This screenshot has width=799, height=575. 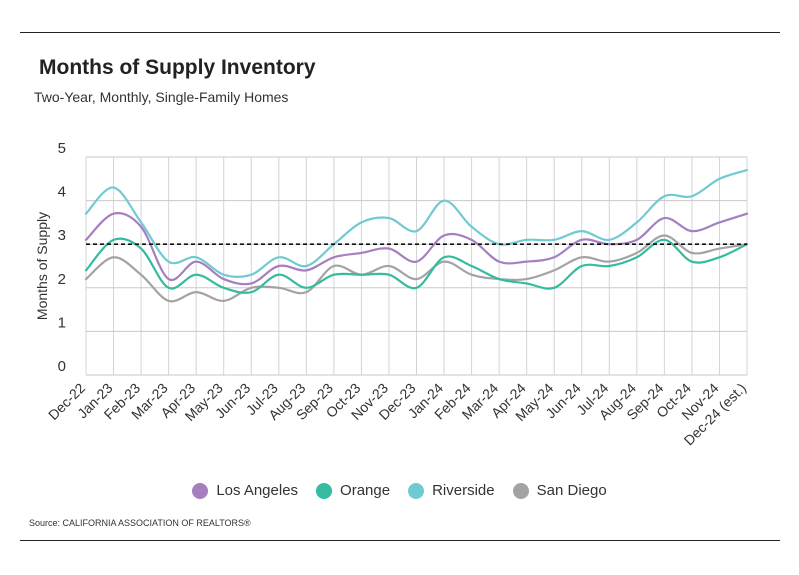 I want to click on series-line-orange, so click(x=416, y=265).